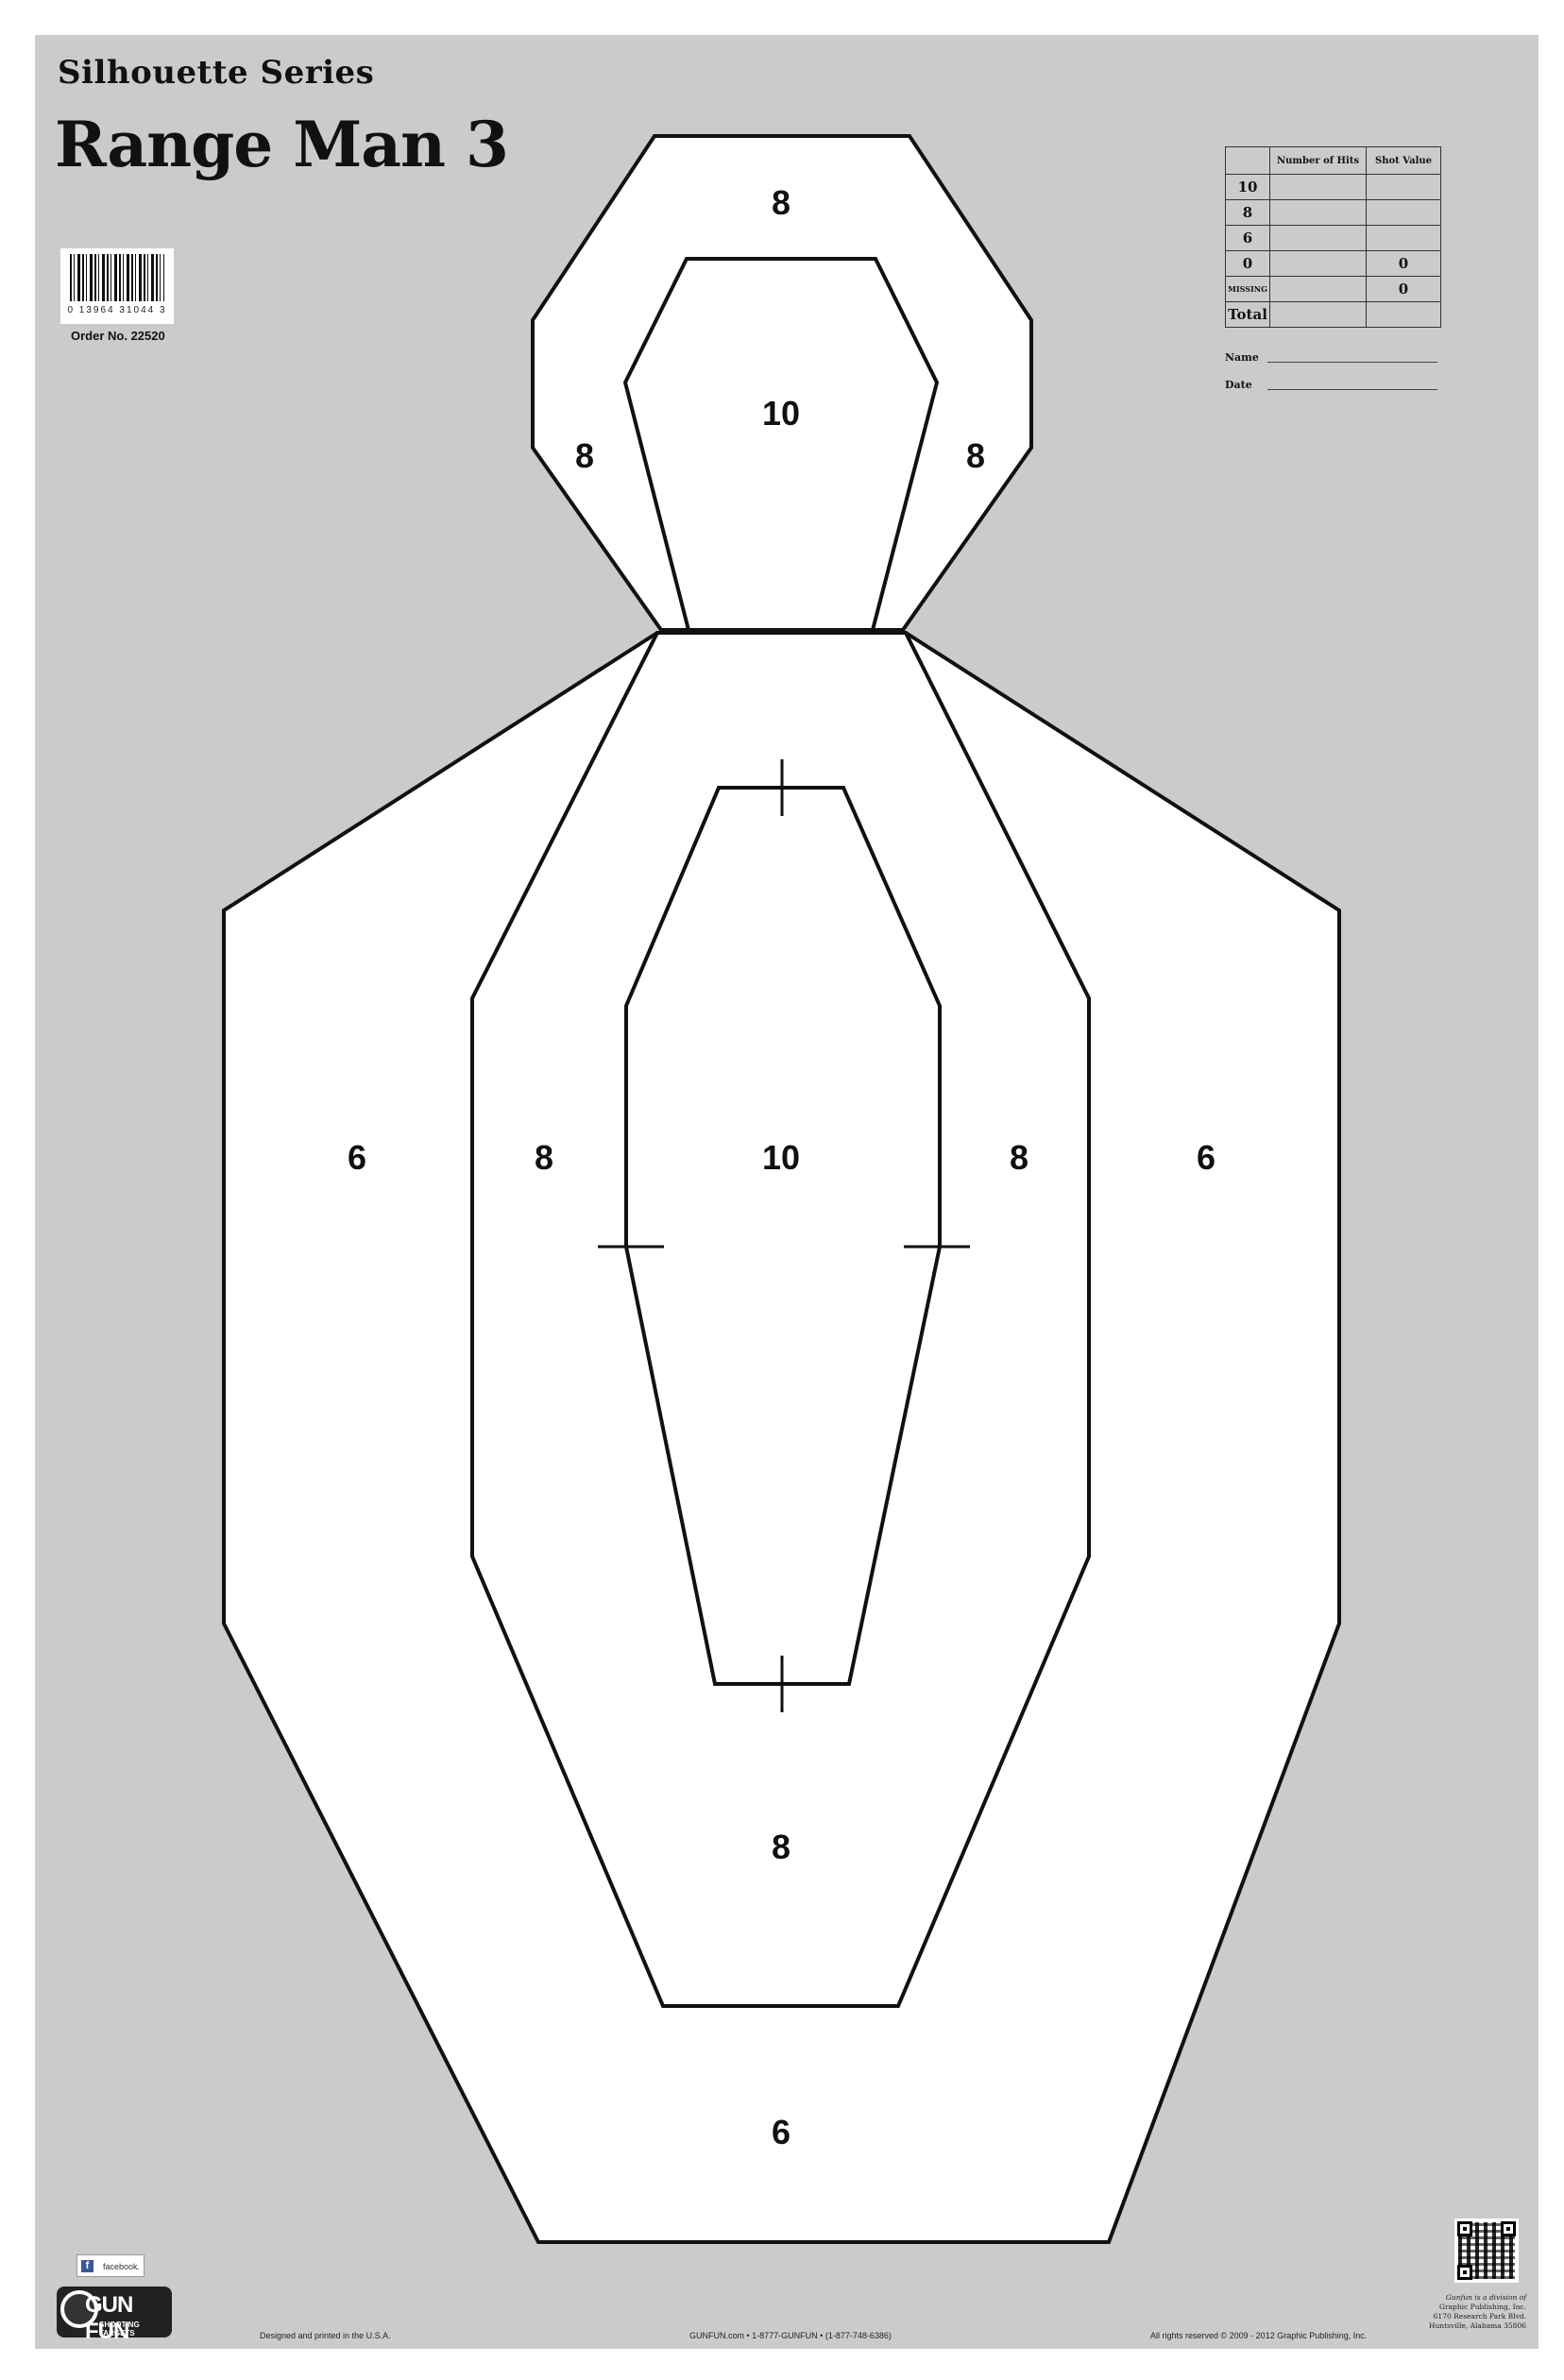 The image size is (1564, 2380). I want to click on publisher-line: Gunfun is a division of, so click(1485, 2297).